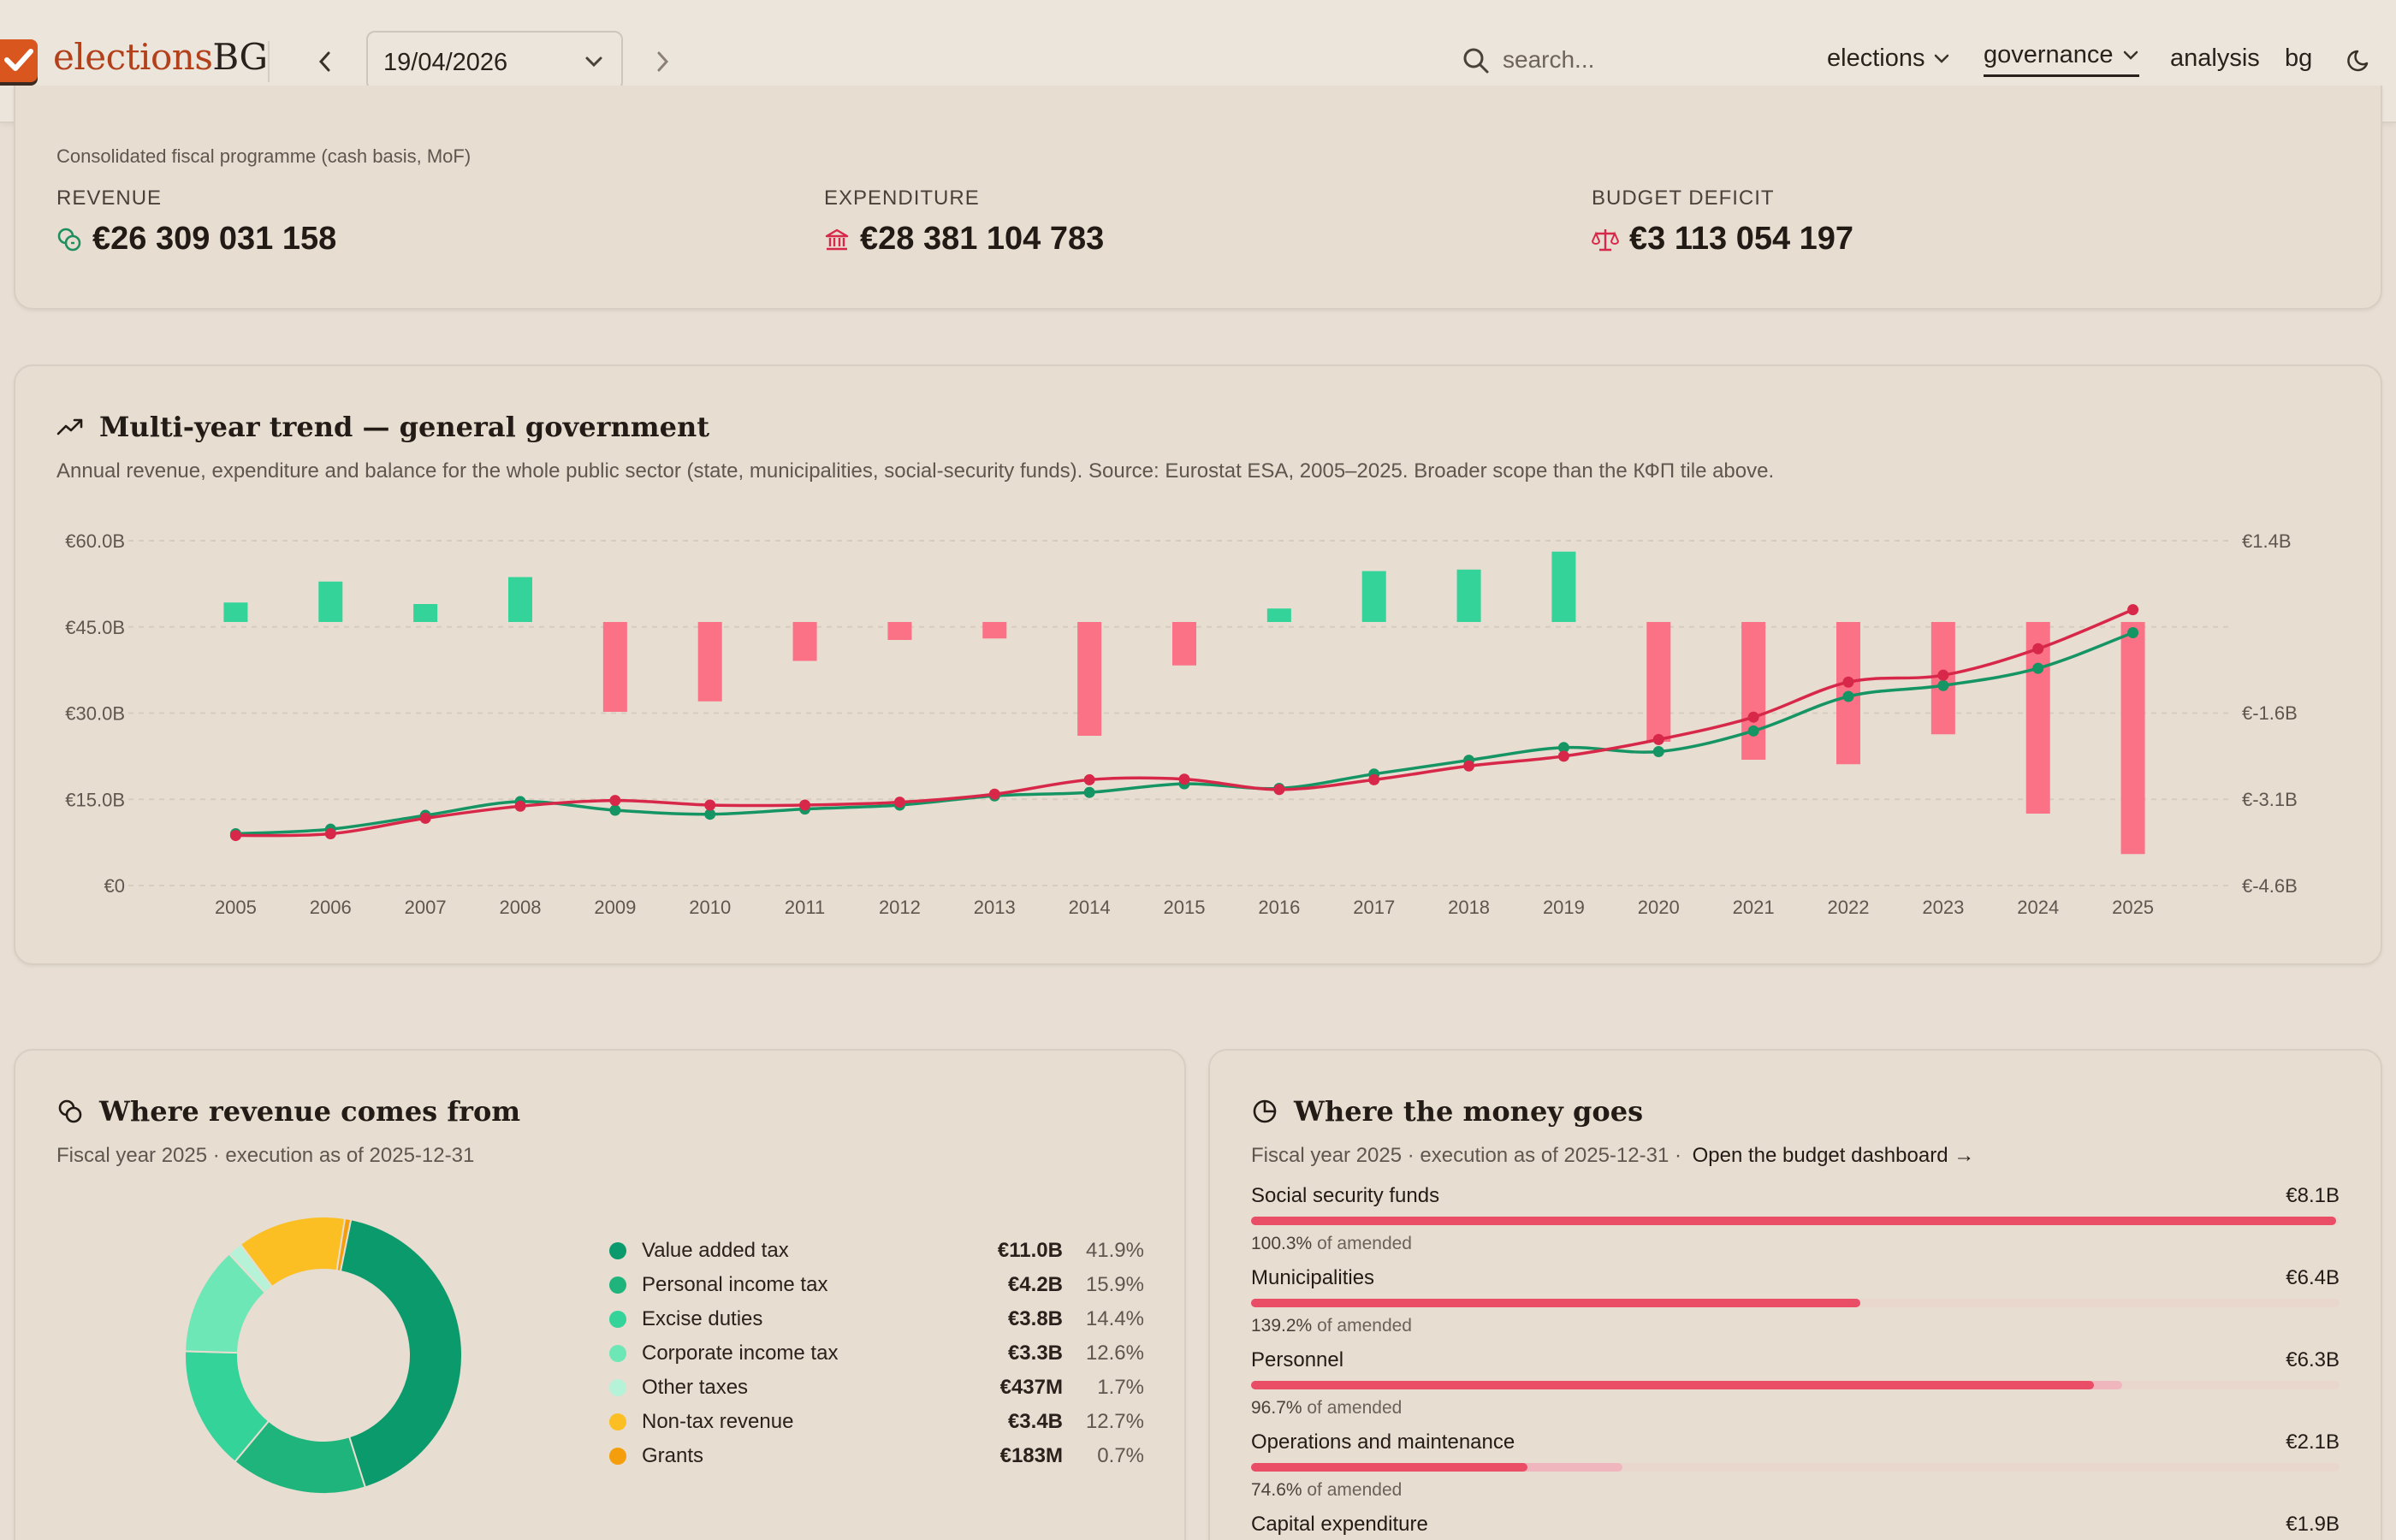 Image resolution: width=2396 pixels, height=1540 pixels. I want to click on search-input, so click(1648, 60).